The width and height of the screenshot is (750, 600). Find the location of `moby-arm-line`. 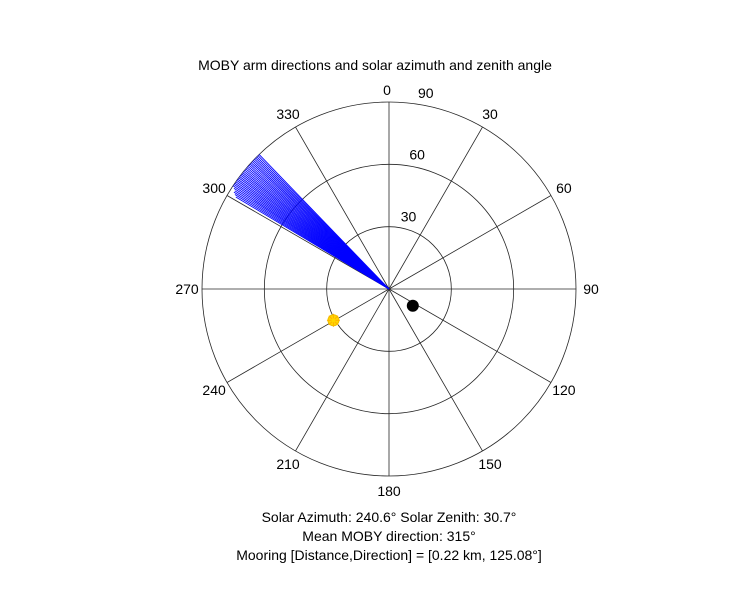

moby-arm-line is located at coordinates (324, 222).